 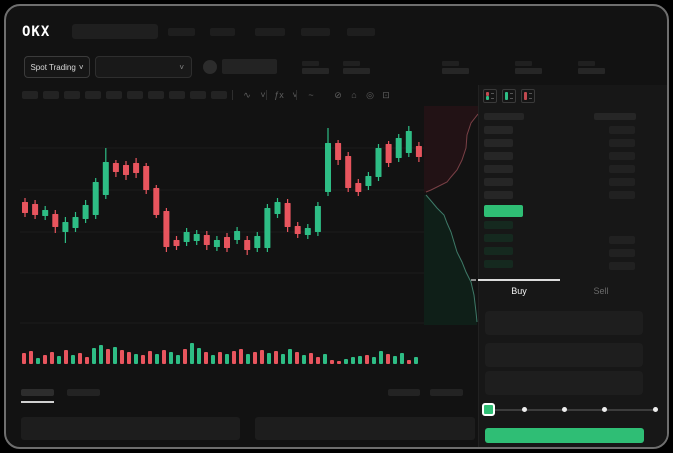 What do you see at coordinates (564, 355) in the screenshot?
I see `amount-input-skeleton` at bounding box center [564, 355].